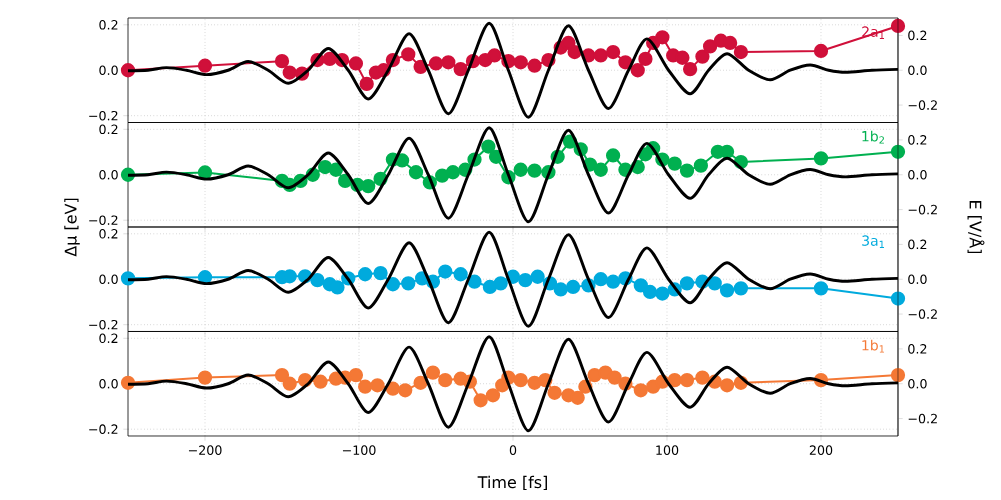 The width and height of the screenshot is (1001, 500). I want to click on x-tick-label: 0, so click(513, 450).